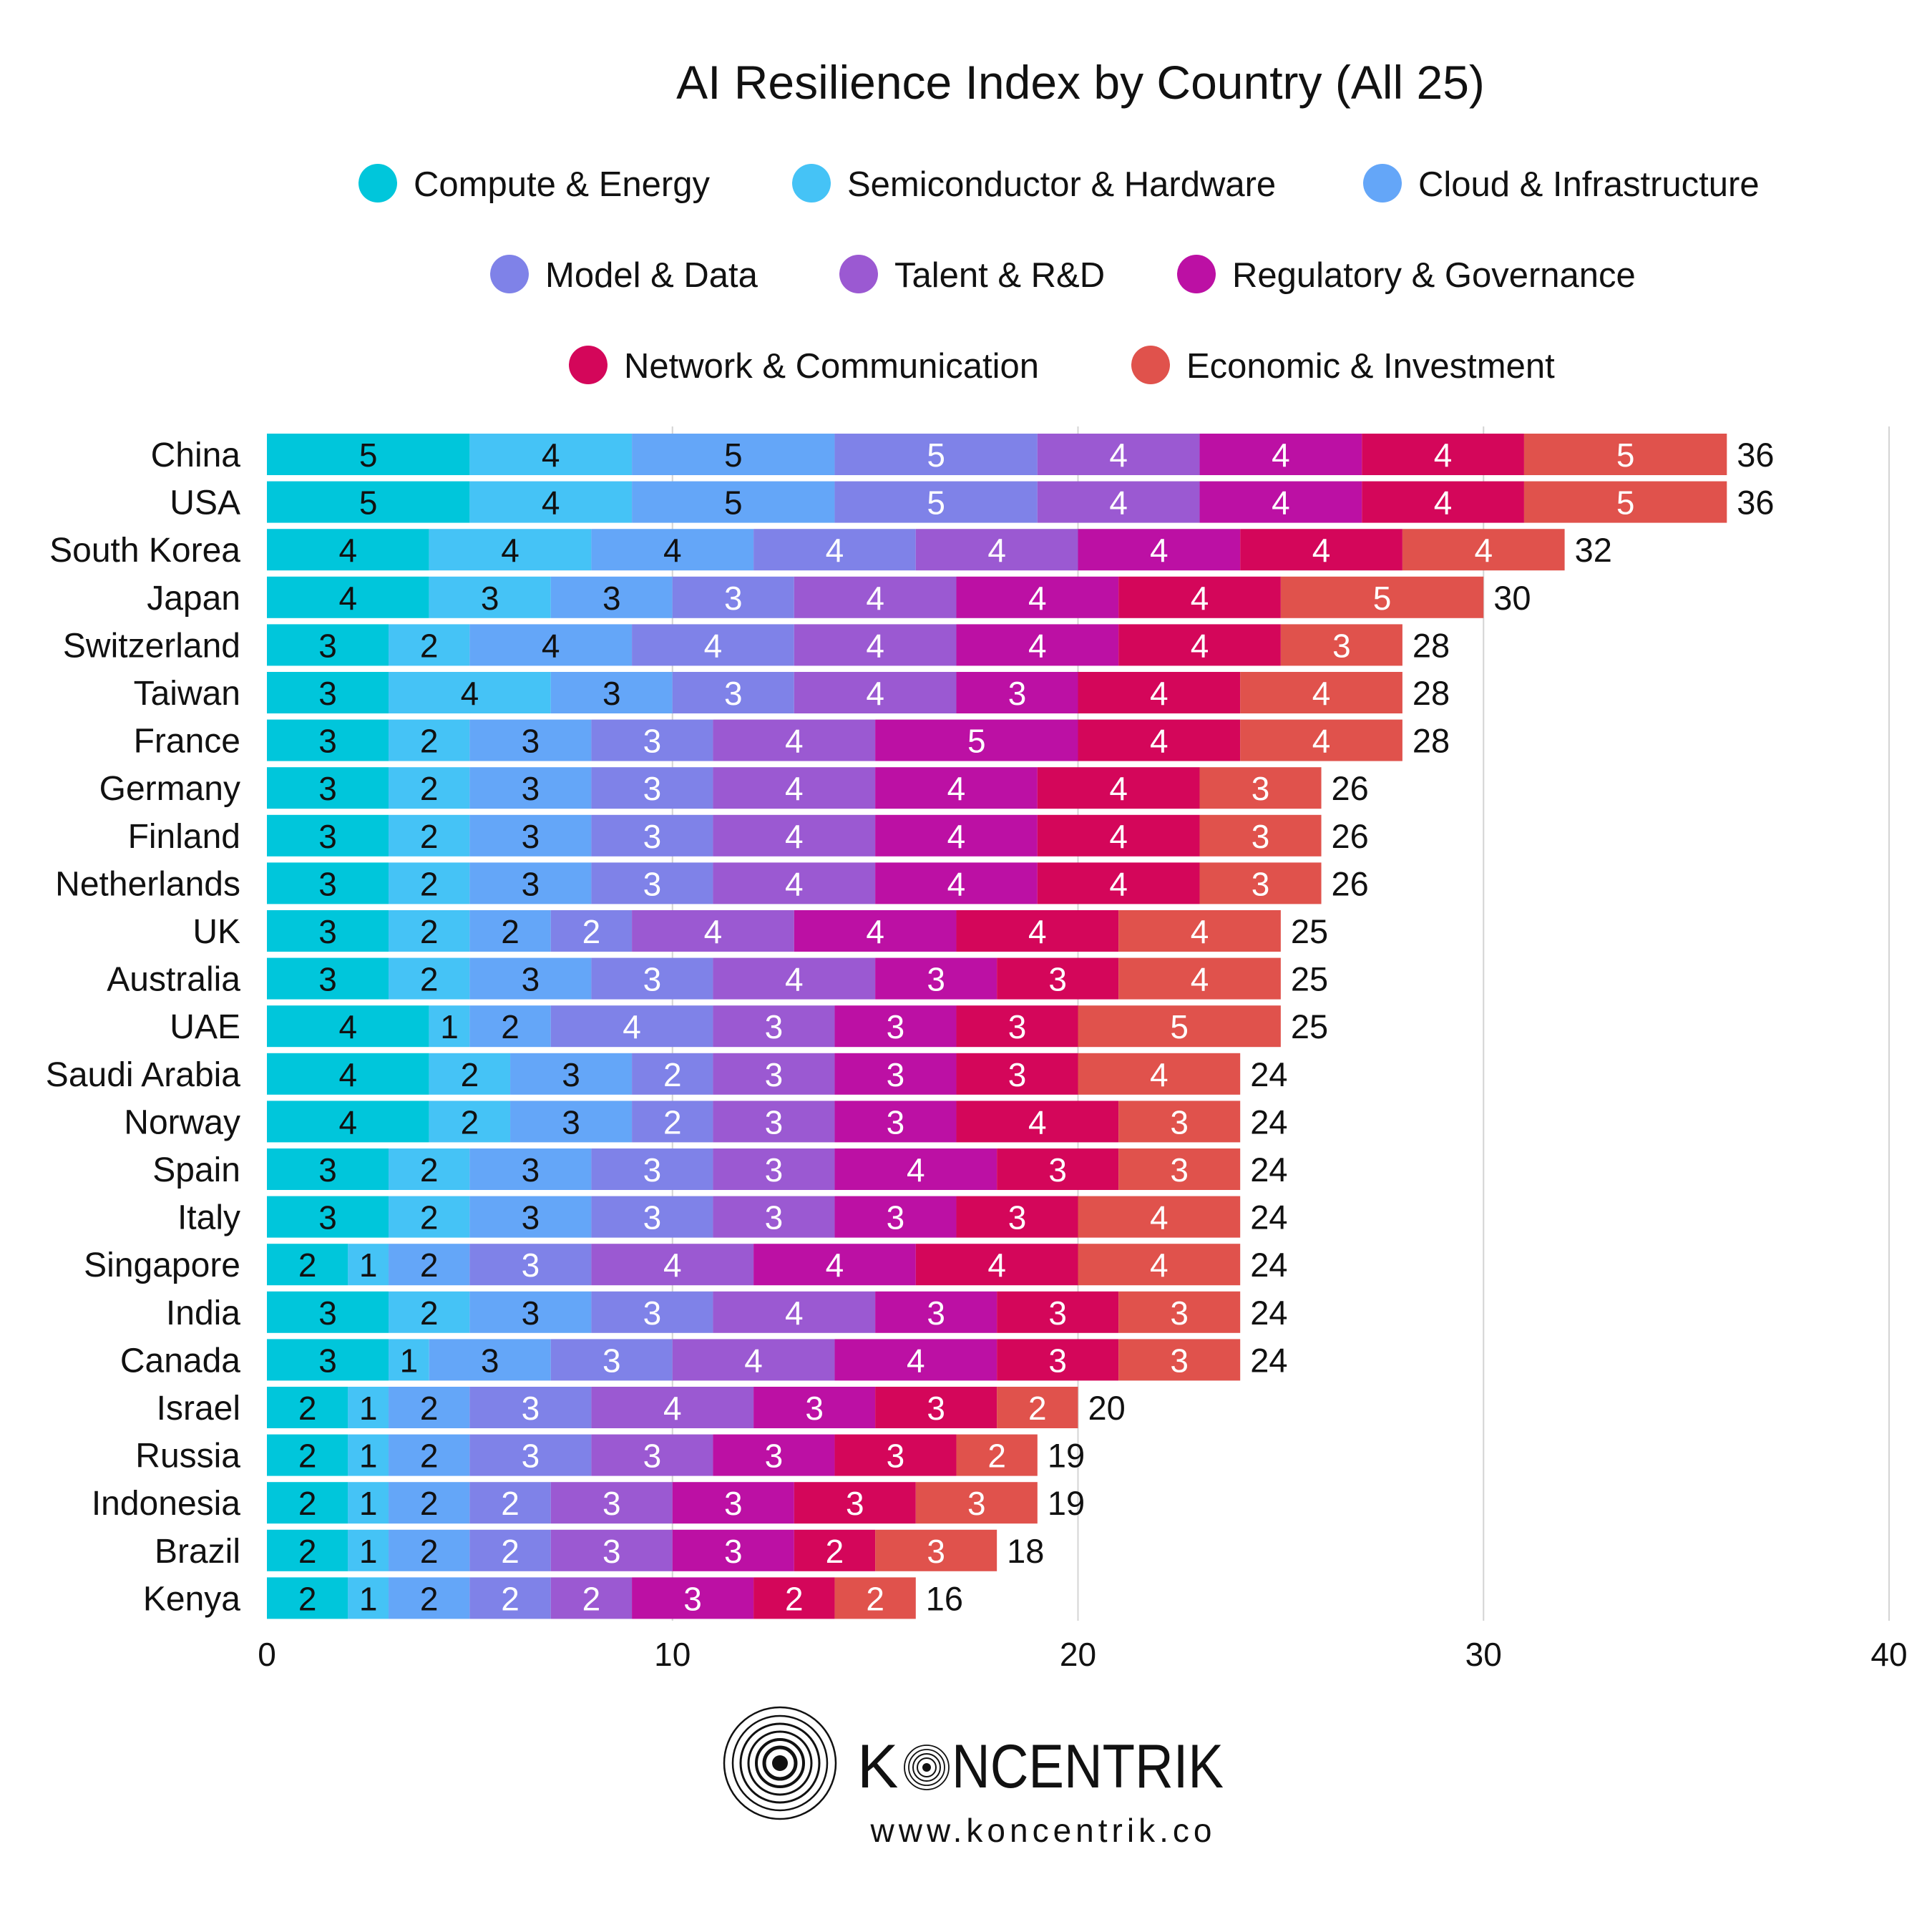 The width and height of the screenshot is (1932, 1932). I want to click on total-label: 26, so click(1350, 883).